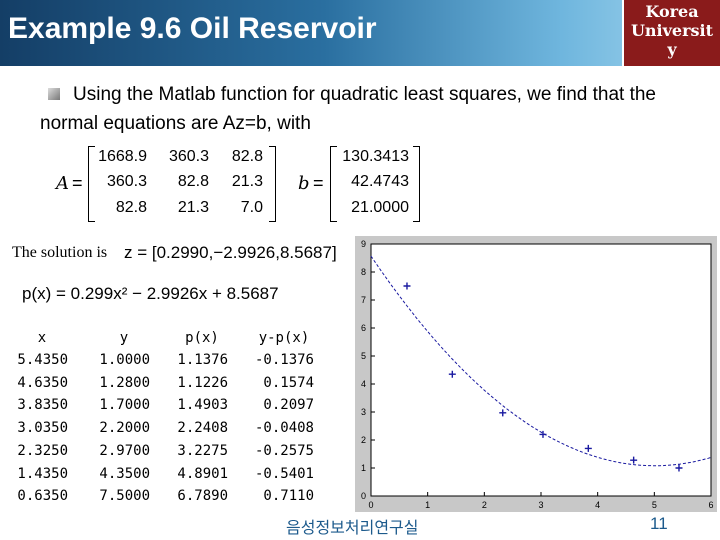  I want to click on table-cell: 0.6350, so click(42, 496).